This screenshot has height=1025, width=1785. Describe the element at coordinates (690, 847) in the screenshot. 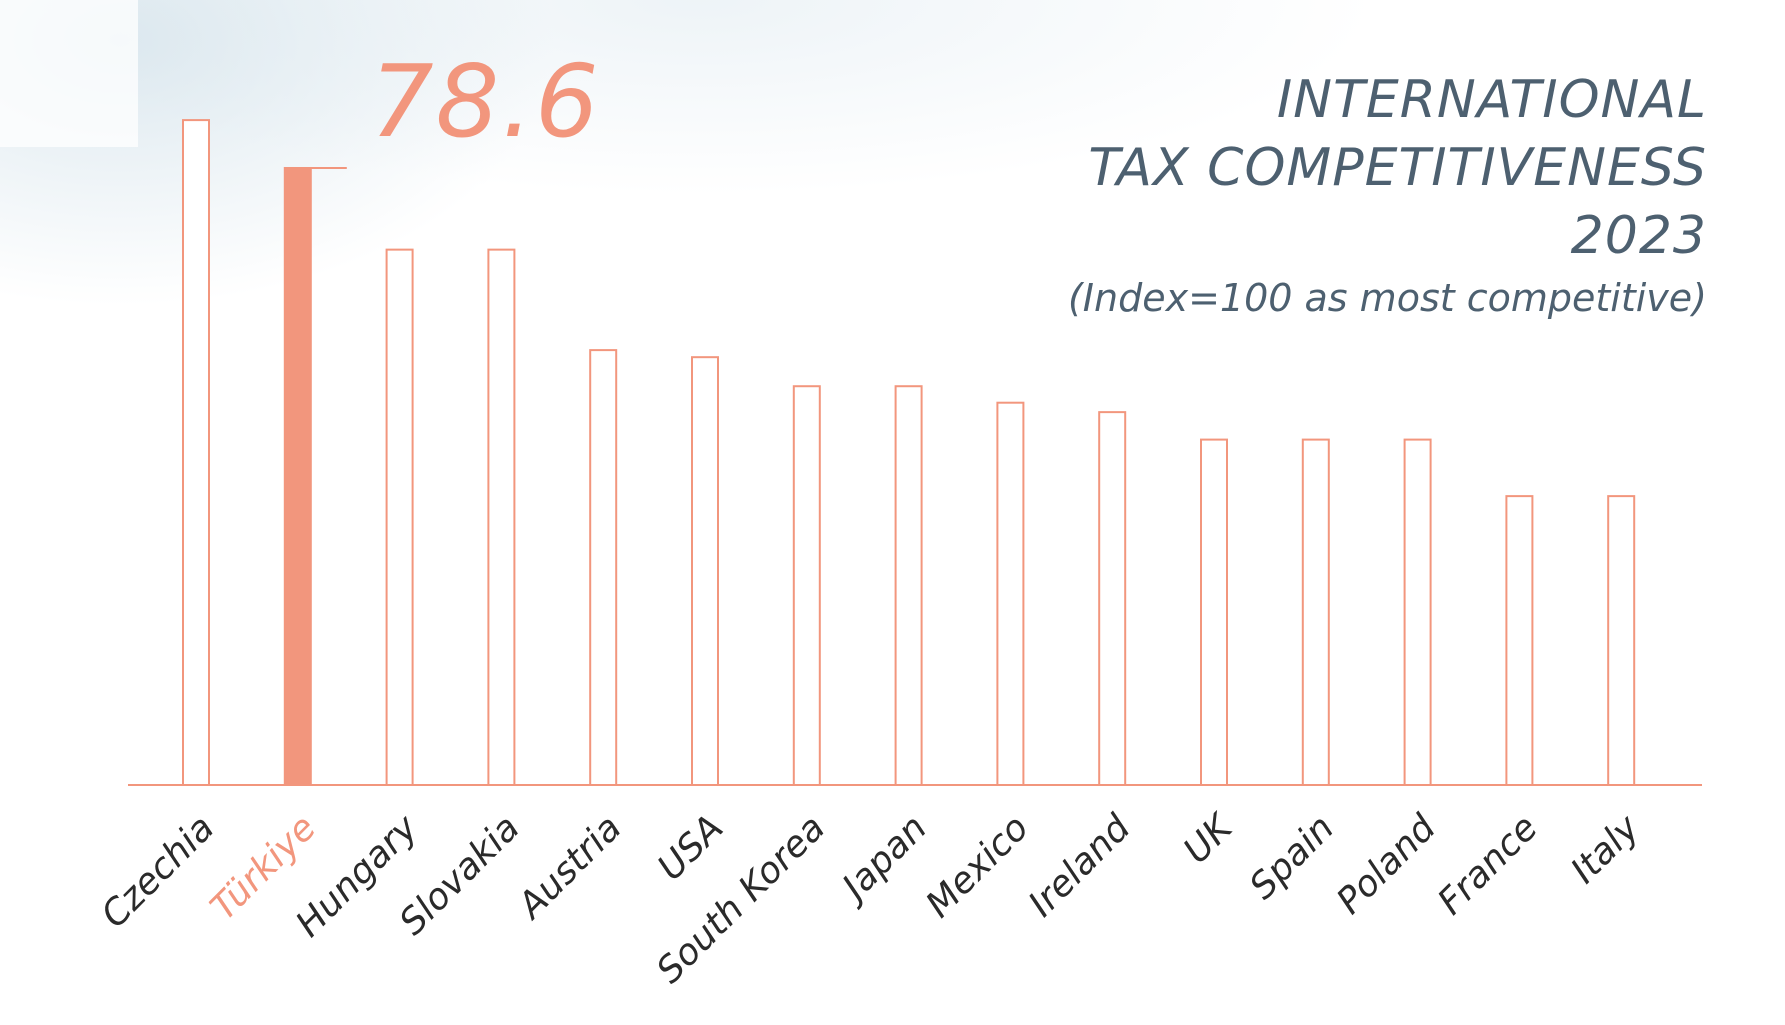

I see `x-tick-label-usa: USA` at that location.